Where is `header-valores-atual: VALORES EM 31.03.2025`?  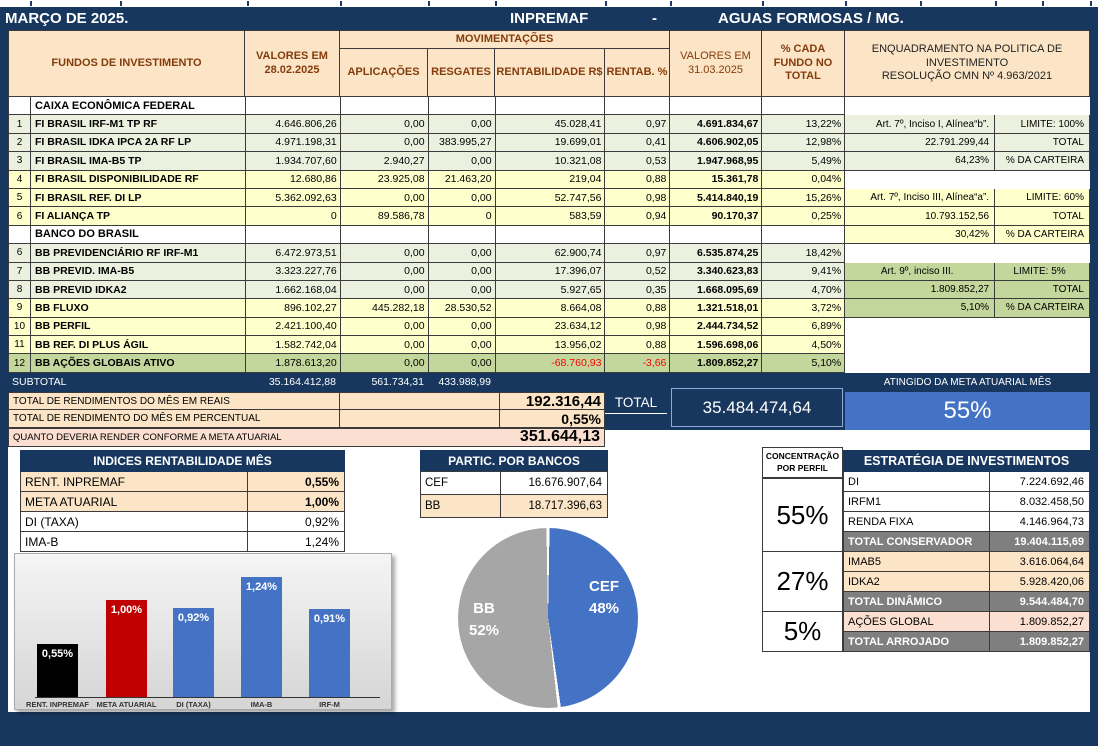 header-valores-atual: VALORES EM 31.03.2025 is located at coordinates (715, 63).